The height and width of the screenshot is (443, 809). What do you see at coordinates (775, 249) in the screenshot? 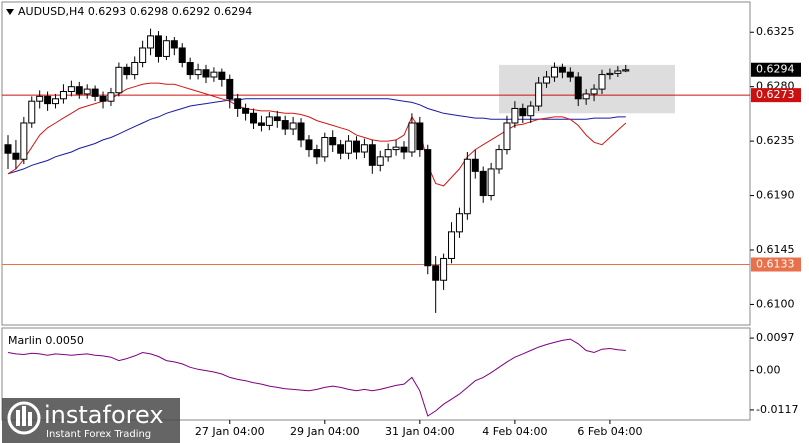
I see `y-tick-label: 0.6145` at bounding box center [775, 249].